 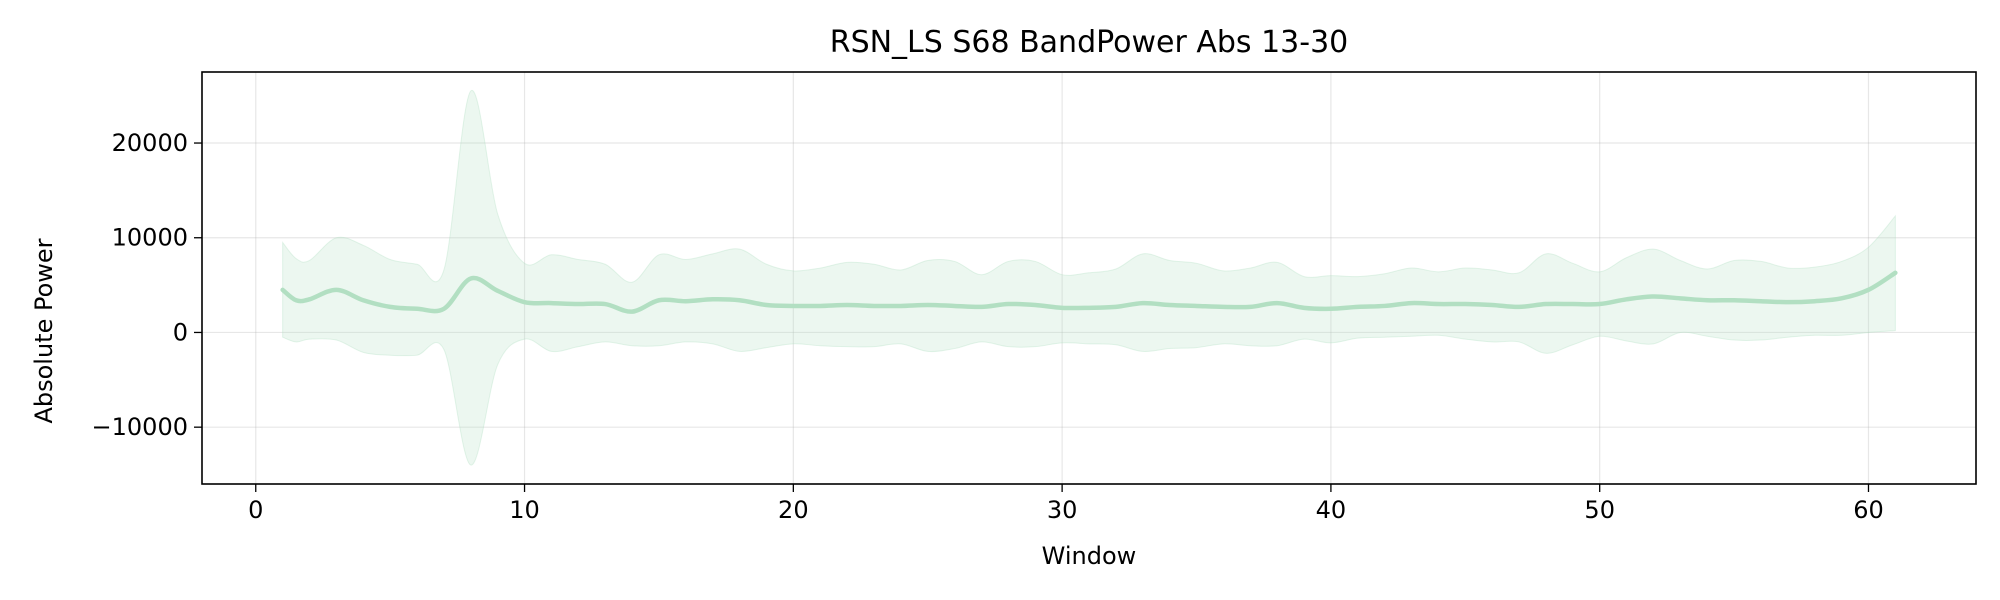 What do you see at coordinates (180, 332) in the screenshot?
I see `y-tick-label: 0` at bounding box center [180, 332].